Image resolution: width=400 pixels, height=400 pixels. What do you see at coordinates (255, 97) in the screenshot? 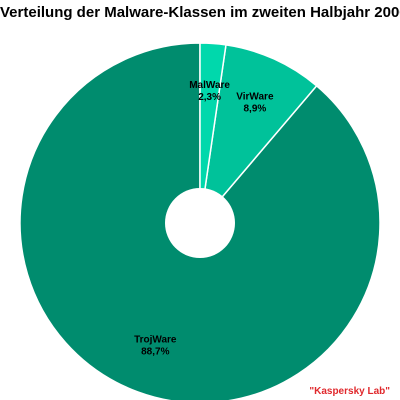
I see `slice-label-virware: VirWare` at bounding box center [255, 97].